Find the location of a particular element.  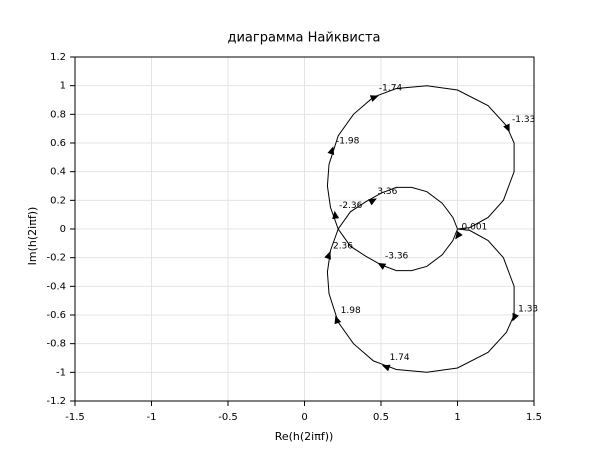

chart-title: диаграмма Найквиста is located at coordinates (303, 38).